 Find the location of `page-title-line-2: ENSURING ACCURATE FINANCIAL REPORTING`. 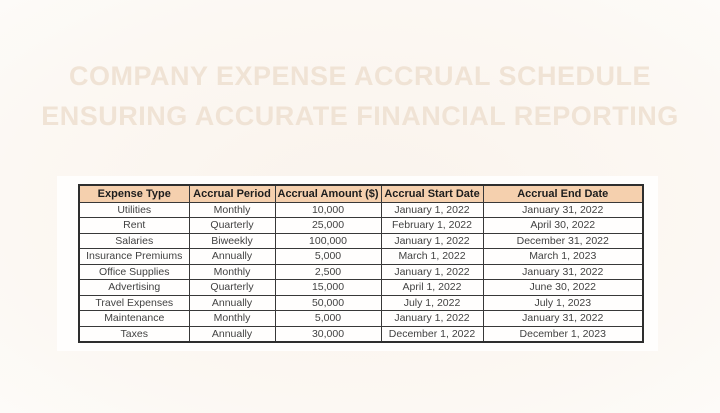

page-title-line-2: ENSURING ACCURATE FINANCIAL REPORTING is located at coordinates (360, 116).